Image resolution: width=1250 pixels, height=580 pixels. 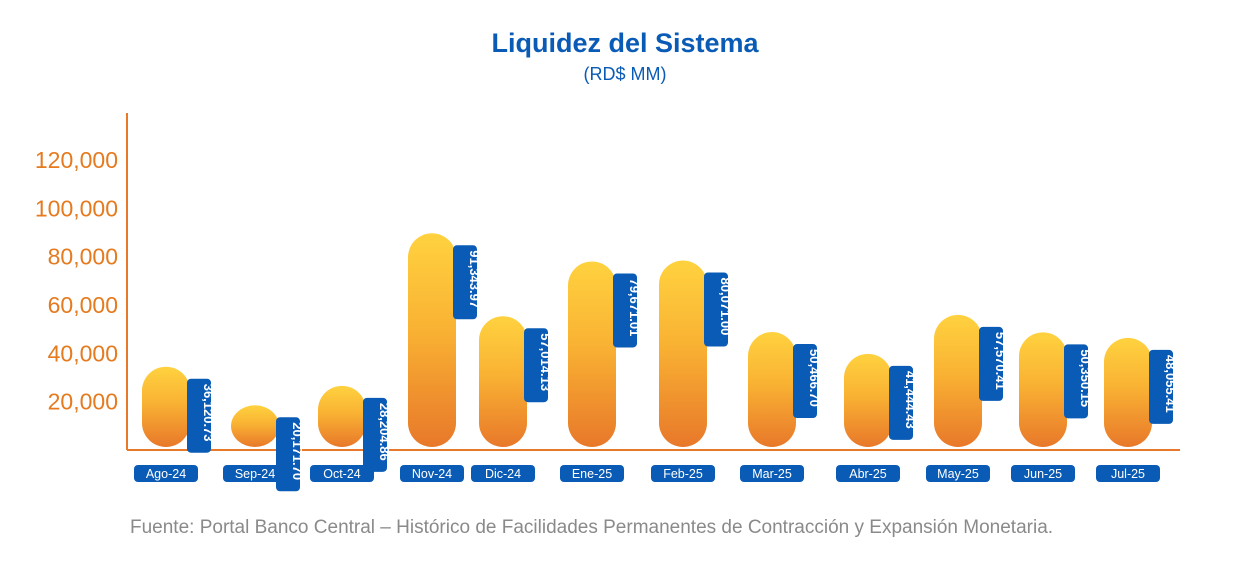 What do you see at coordinates (76, 281) in the screenshot?
I see `y-axis-ticks: 20,000 40,000 60,000 80,000 100,000 120,000` at bounding box center [76, 281].